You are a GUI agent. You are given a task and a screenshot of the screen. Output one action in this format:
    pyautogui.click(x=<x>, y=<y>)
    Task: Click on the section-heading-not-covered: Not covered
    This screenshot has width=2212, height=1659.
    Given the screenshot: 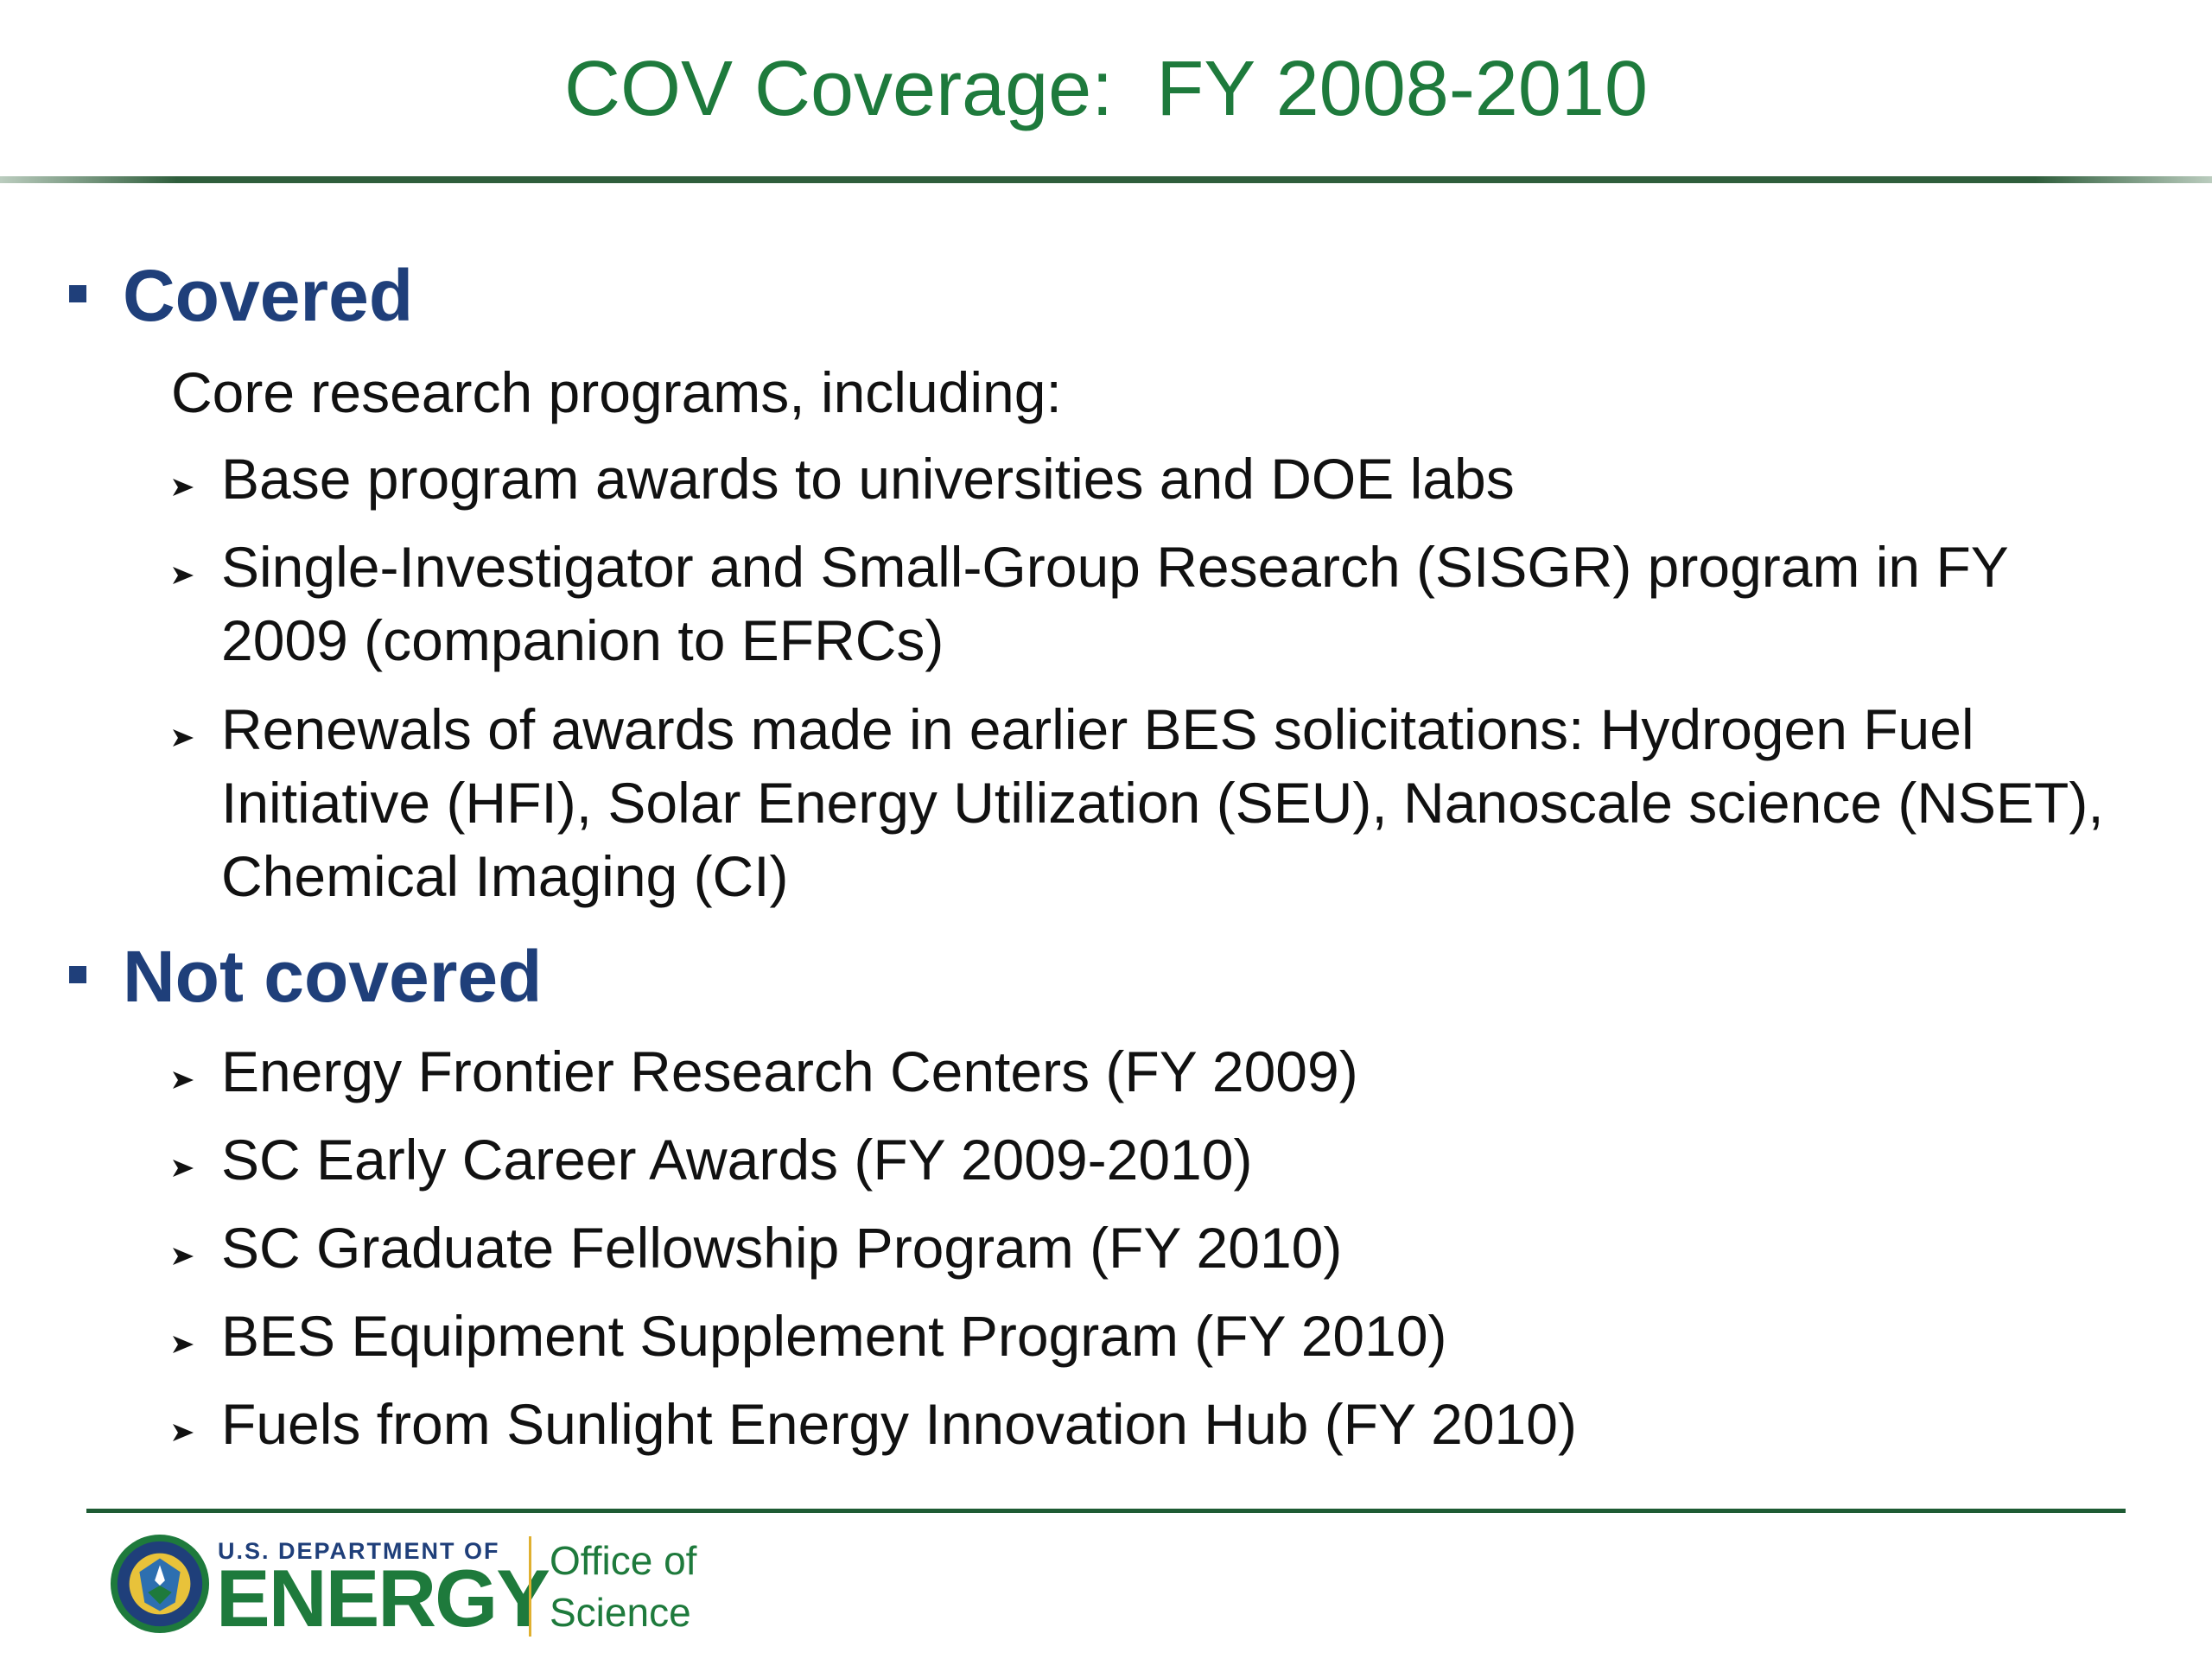 What is the action you would take?
    pyautogui.click(x=333, y=976)
    